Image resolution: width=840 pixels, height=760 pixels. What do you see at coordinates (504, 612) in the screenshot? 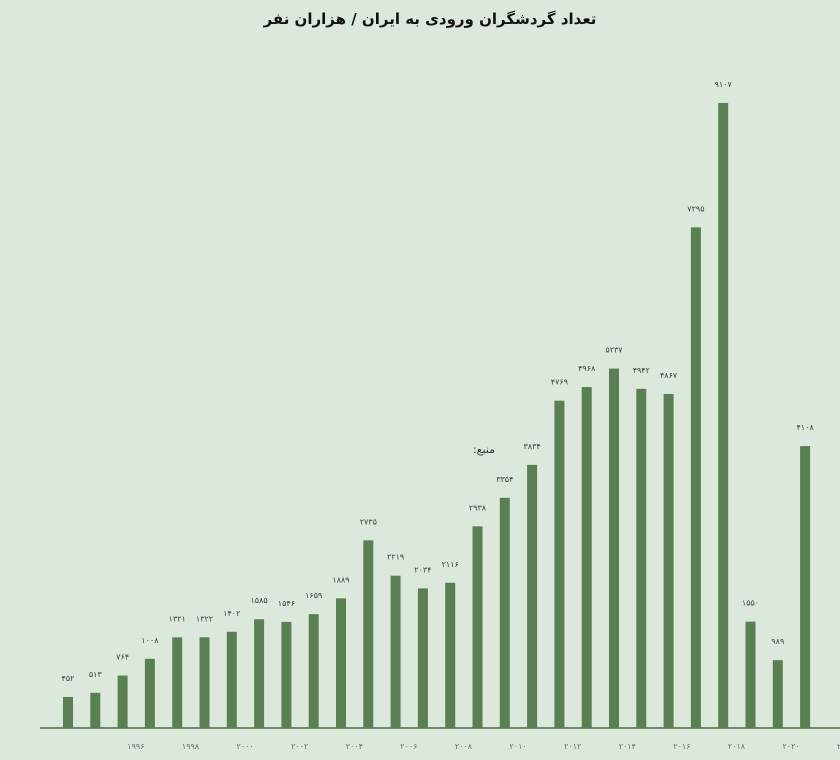
I see `bar-2009` at bounding box center [504, 612].